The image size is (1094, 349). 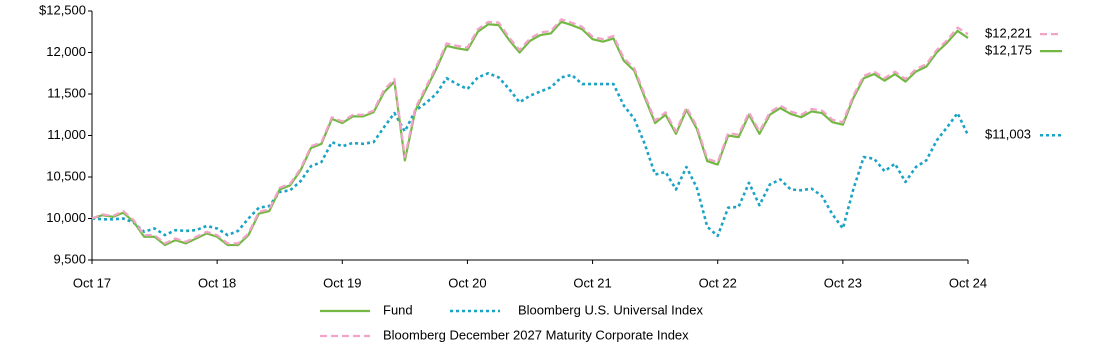 What do you see at coordinates (1008, 33) in the screenshot?
I see `end-value-label: $12,221` at bounding box center [1008, 33].